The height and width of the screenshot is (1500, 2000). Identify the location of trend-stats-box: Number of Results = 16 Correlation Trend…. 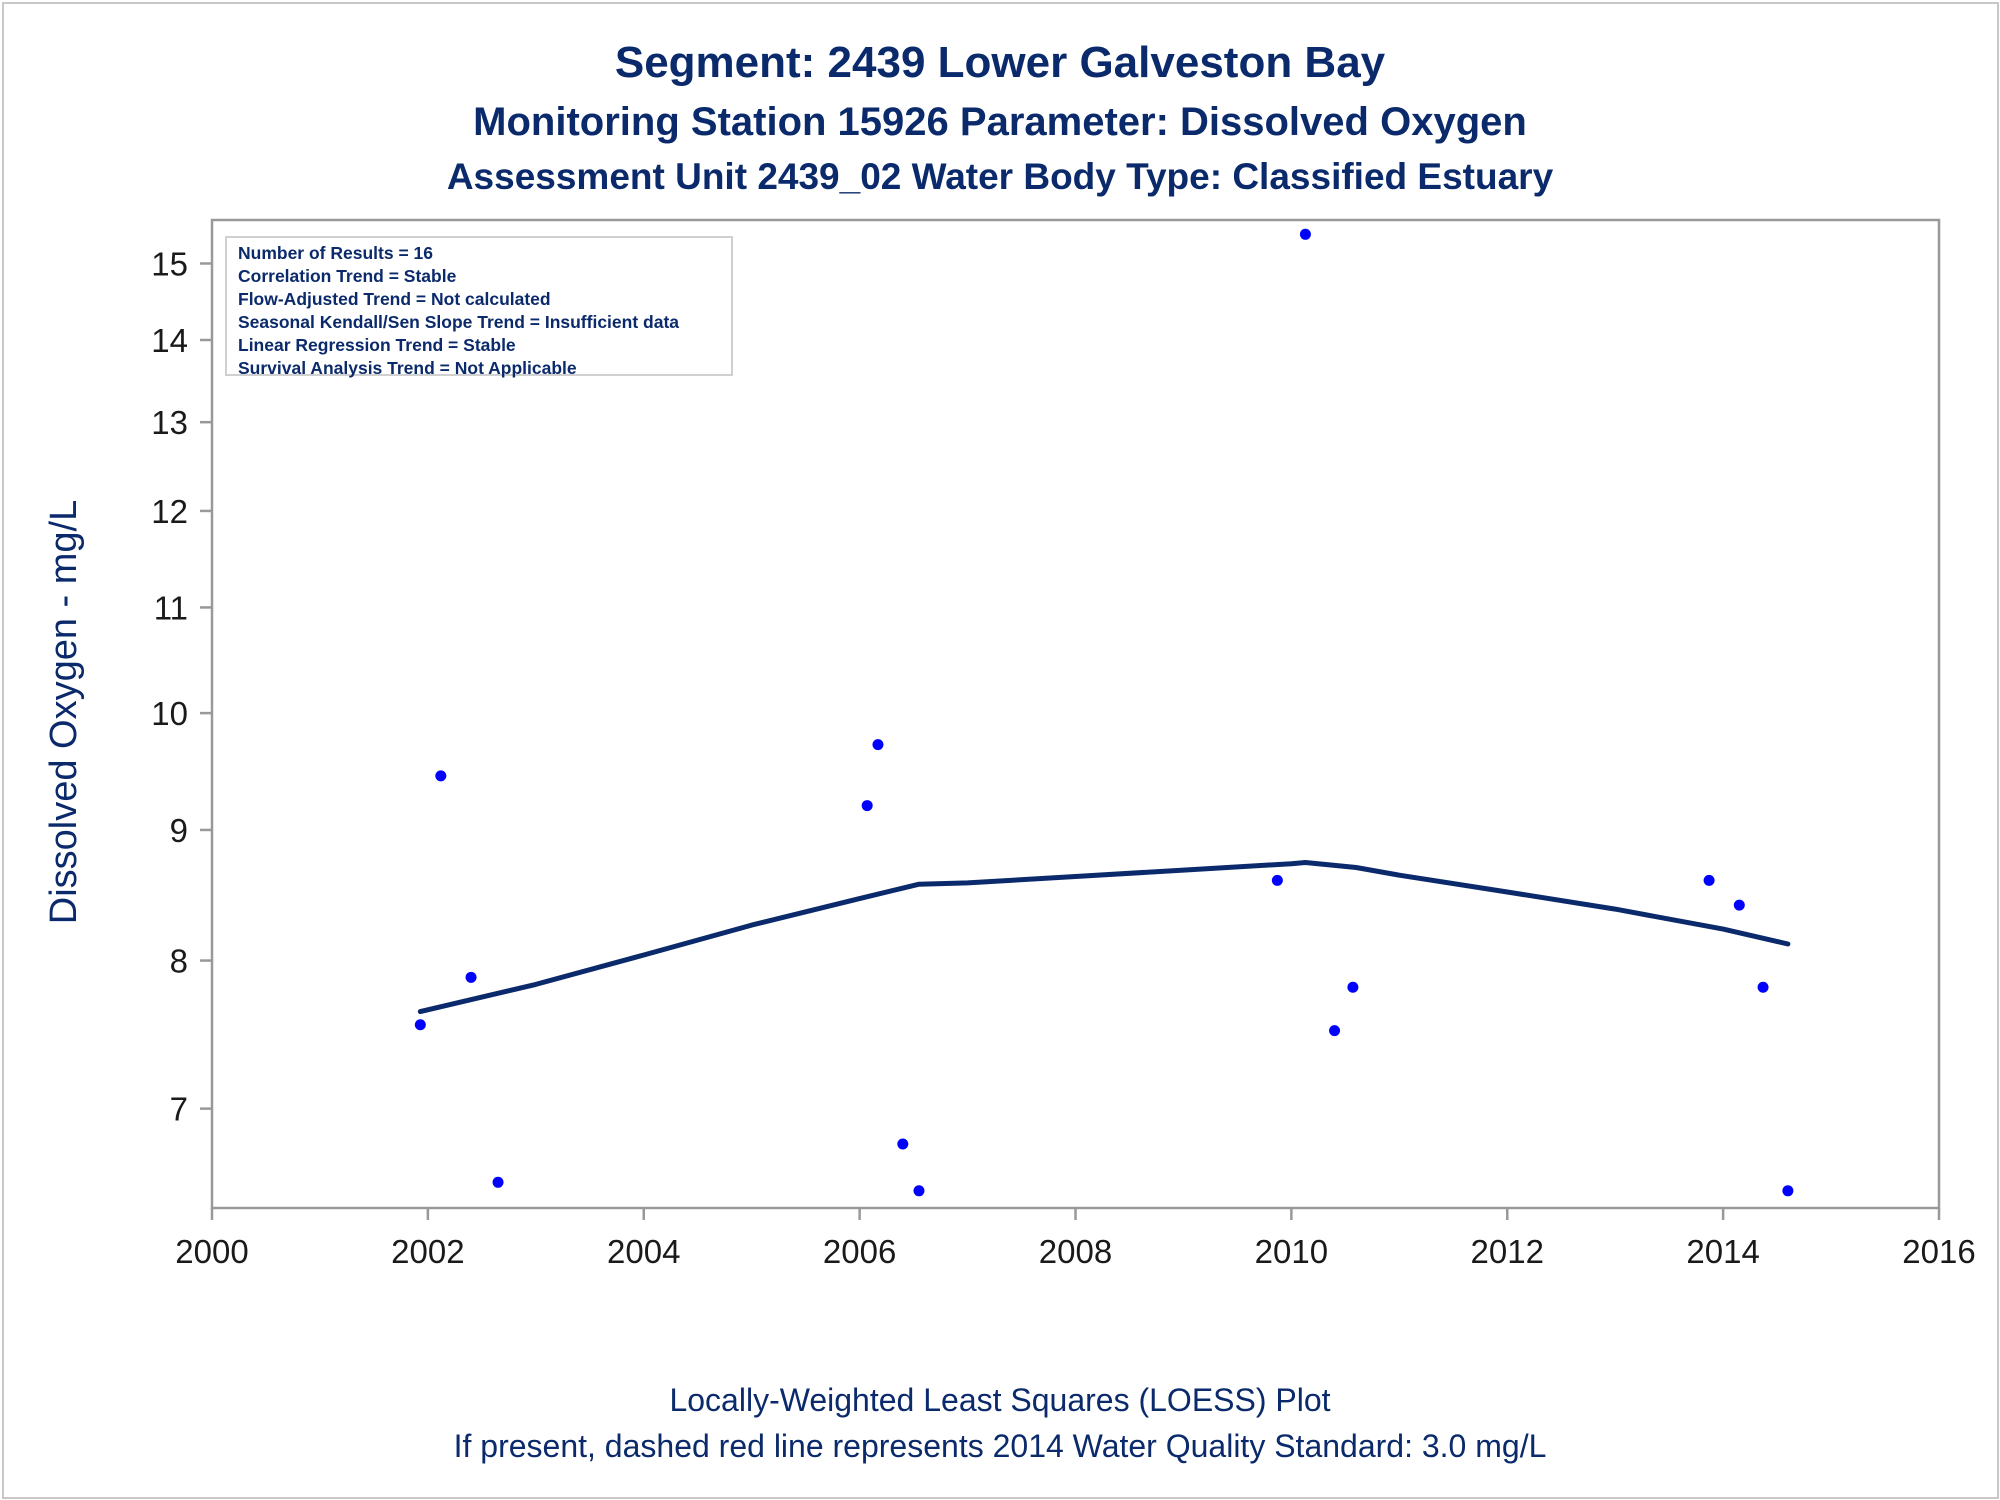
(479, 307).